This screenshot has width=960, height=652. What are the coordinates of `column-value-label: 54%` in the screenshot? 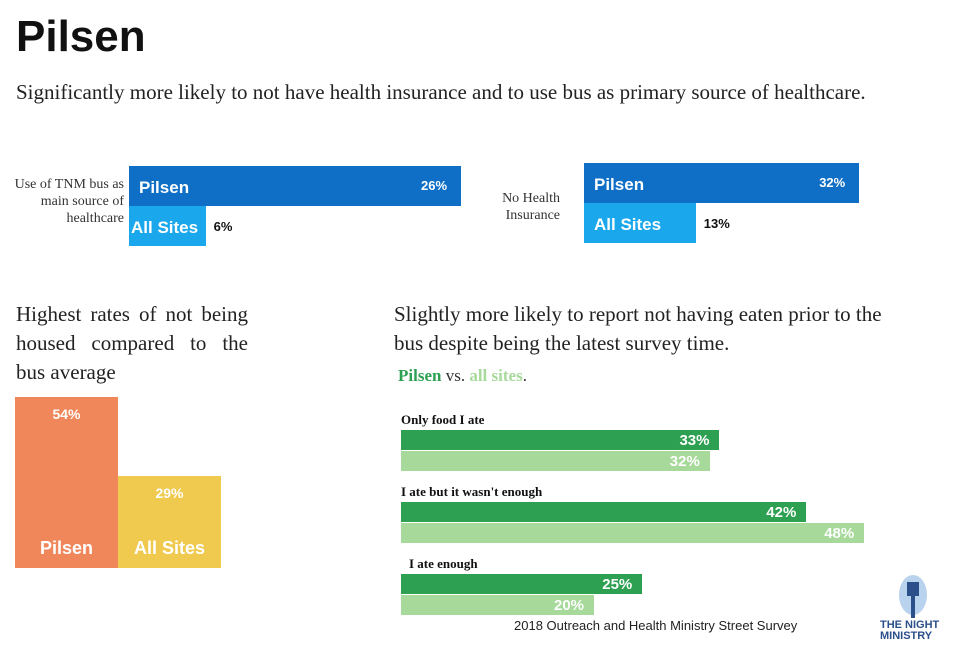 It's located at (66, 413).